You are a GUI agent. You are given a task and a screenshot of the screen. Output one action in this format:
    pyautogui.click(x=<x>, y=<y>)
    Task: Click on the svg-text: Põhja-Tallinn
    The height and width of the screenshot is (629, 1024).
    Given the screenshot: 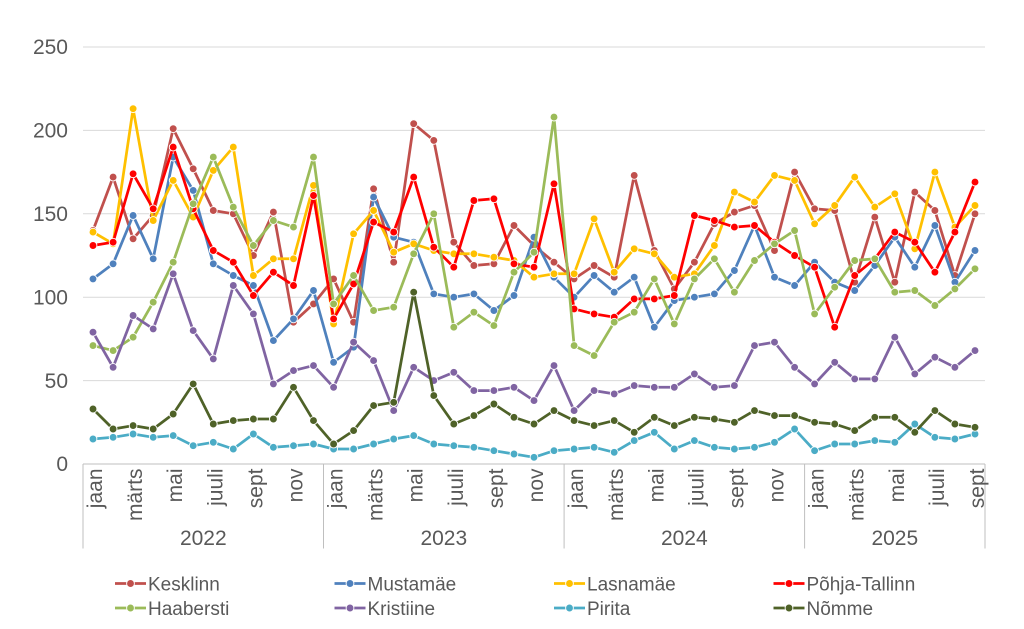 What is the action you would take?
    pyautogui.click(x=861, y=584)
    